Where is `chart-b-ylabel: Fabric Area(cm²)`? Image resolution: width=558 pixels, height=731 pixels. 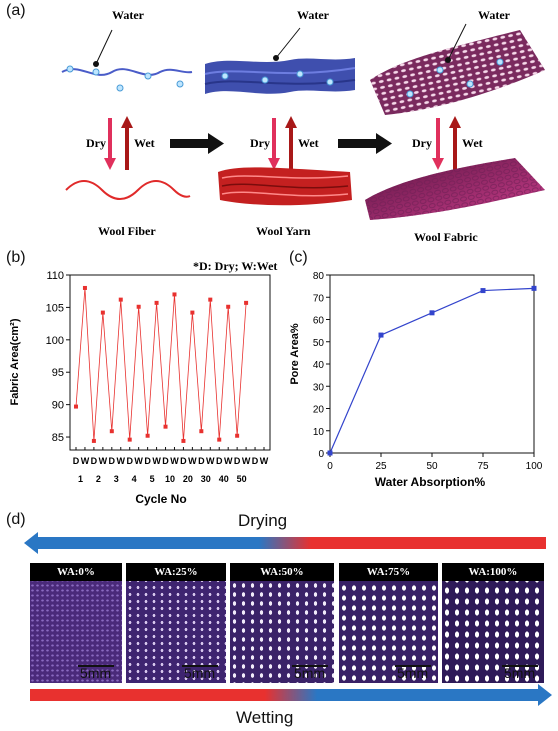
chart-b-ylabel: Fabric Area(cm²) is located at coordinates (15, 361).